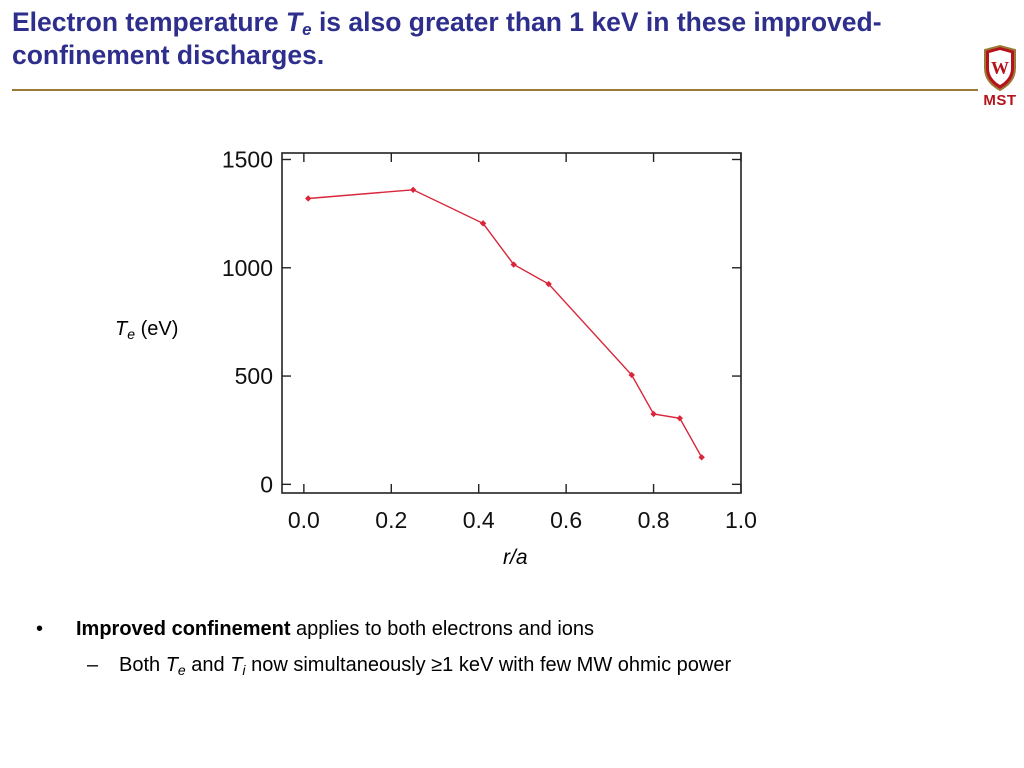 This screenshot has width=1024, height=768. What do you see at coordinates (208, 665) in the screenshot?
I see `bullet-2-text-and: and` at bounding box center [208, 665].